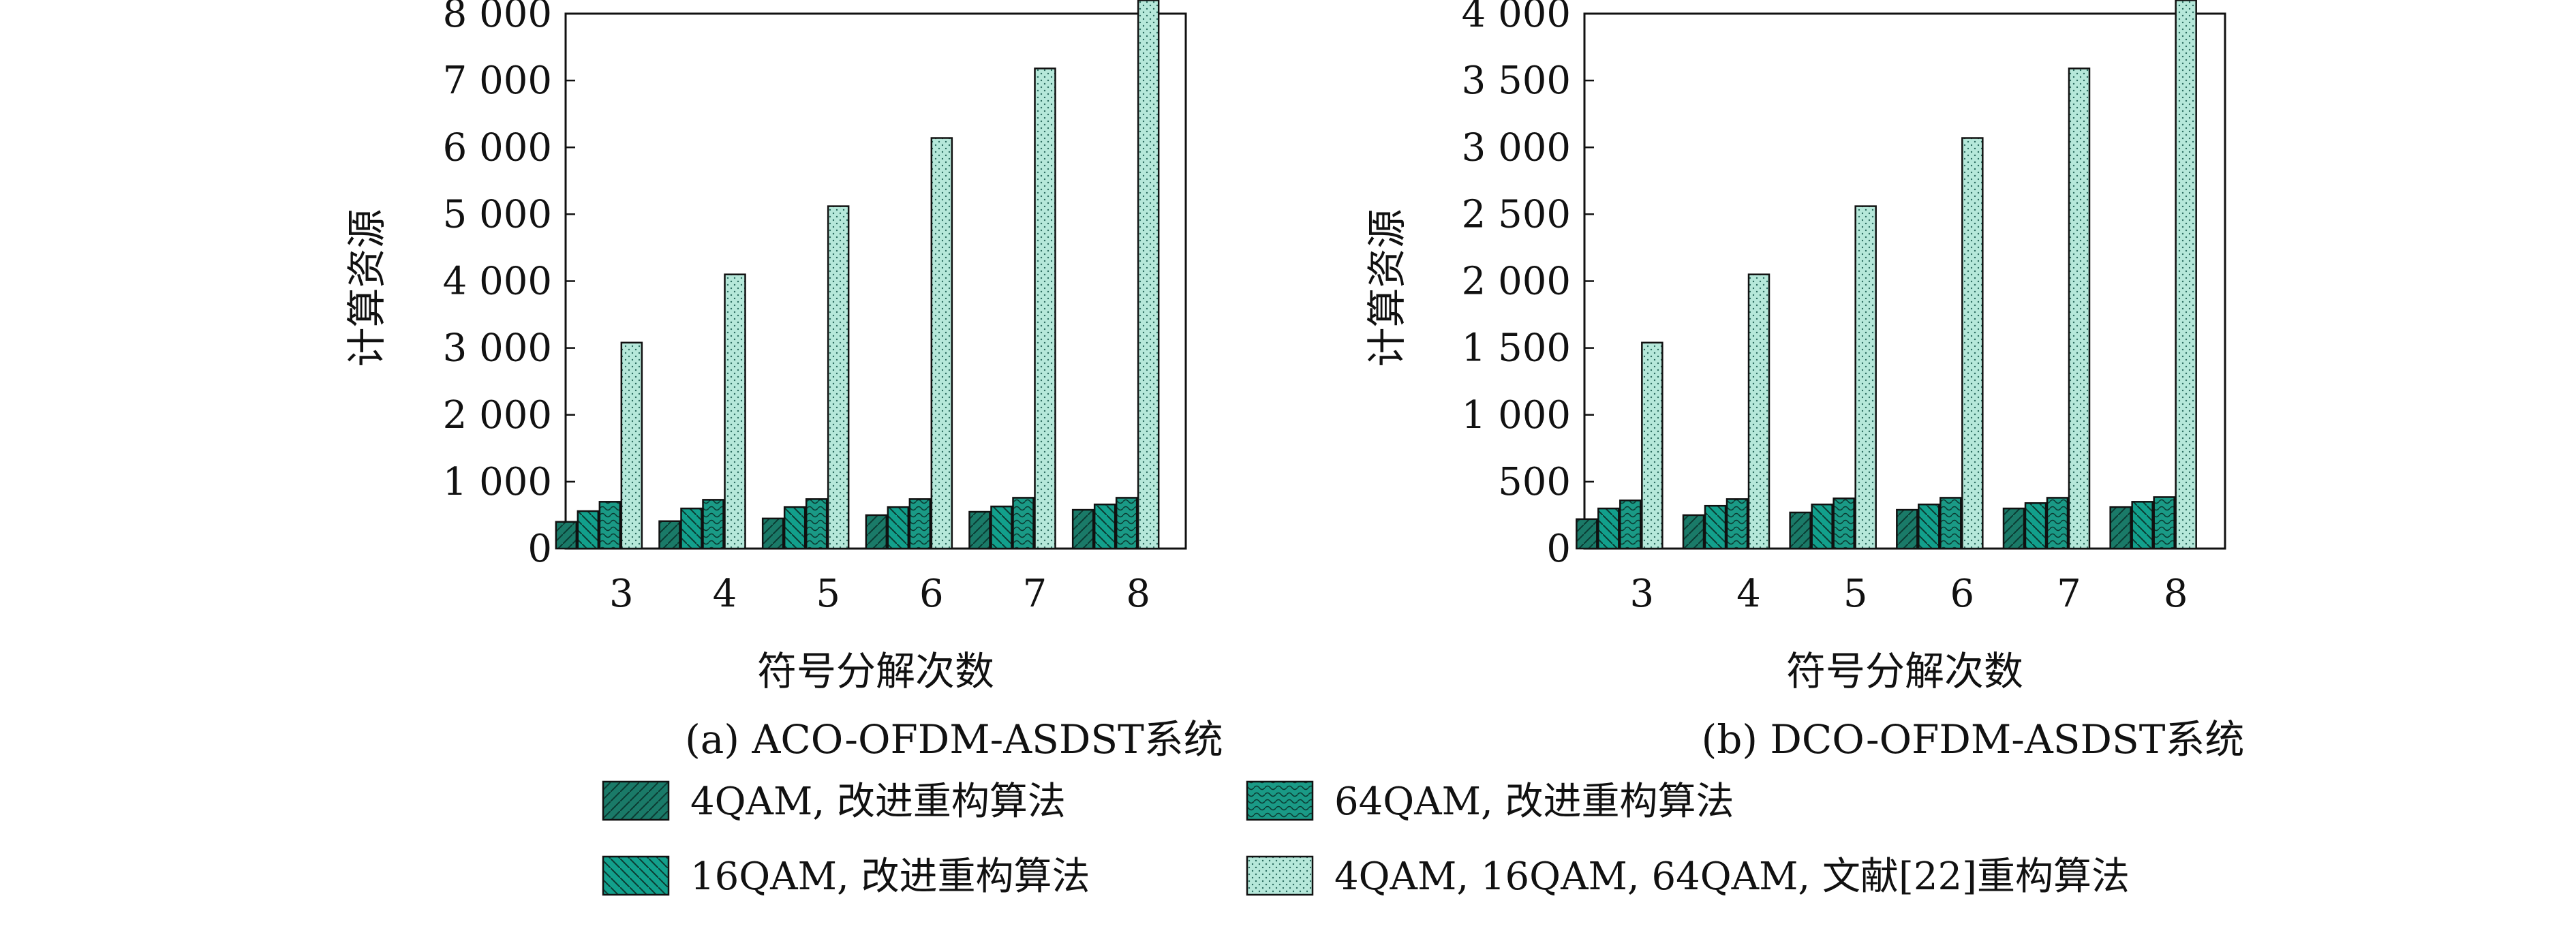  Describe the element at coordinates (890, 877) in the screenshot. I see `legend-label: 16QAM, 改进重构算法` at that location.